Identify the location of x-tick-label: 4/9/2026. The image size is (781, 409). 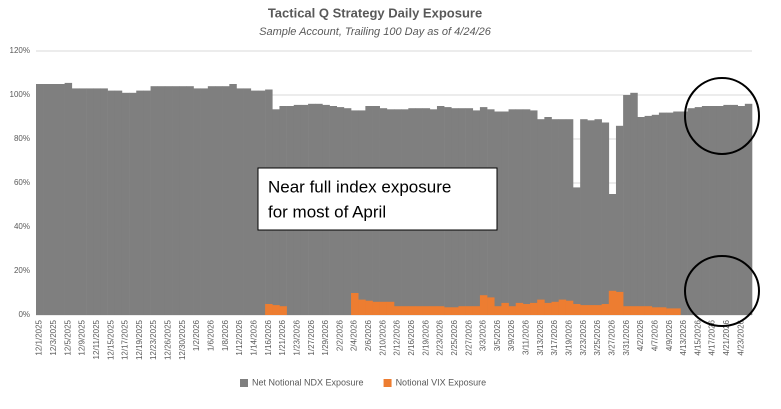
(669, 335).